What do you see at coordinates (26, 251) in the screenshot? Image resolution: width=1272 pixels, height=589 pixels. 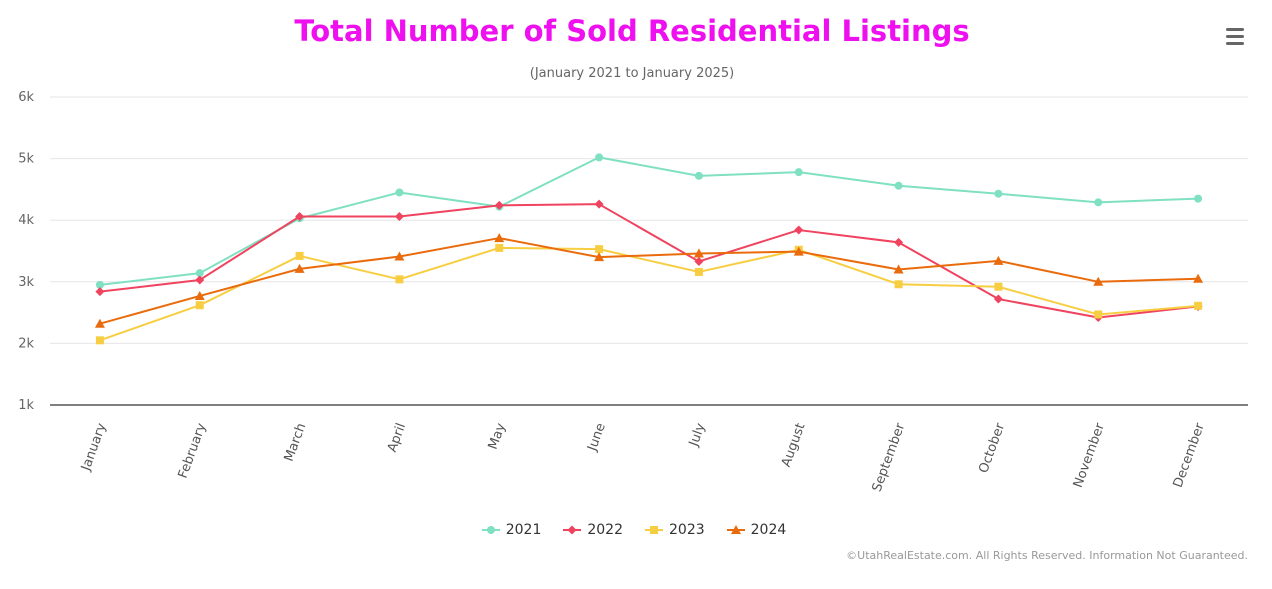 I see `y-axis: 1k 2k 3k 4k 5k 6k` at bounding box center [26, 251].